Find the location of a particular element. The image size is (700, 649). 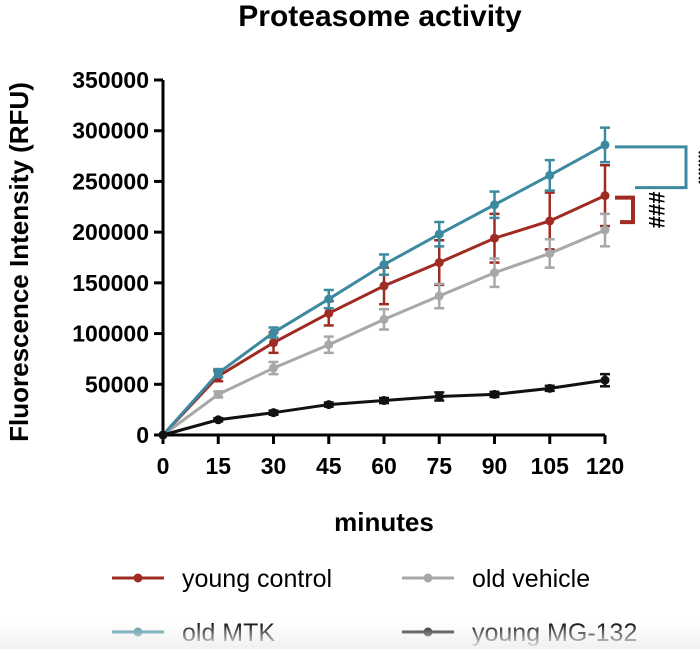

x-tick-label: 45 is located at coordinates (329, 466).